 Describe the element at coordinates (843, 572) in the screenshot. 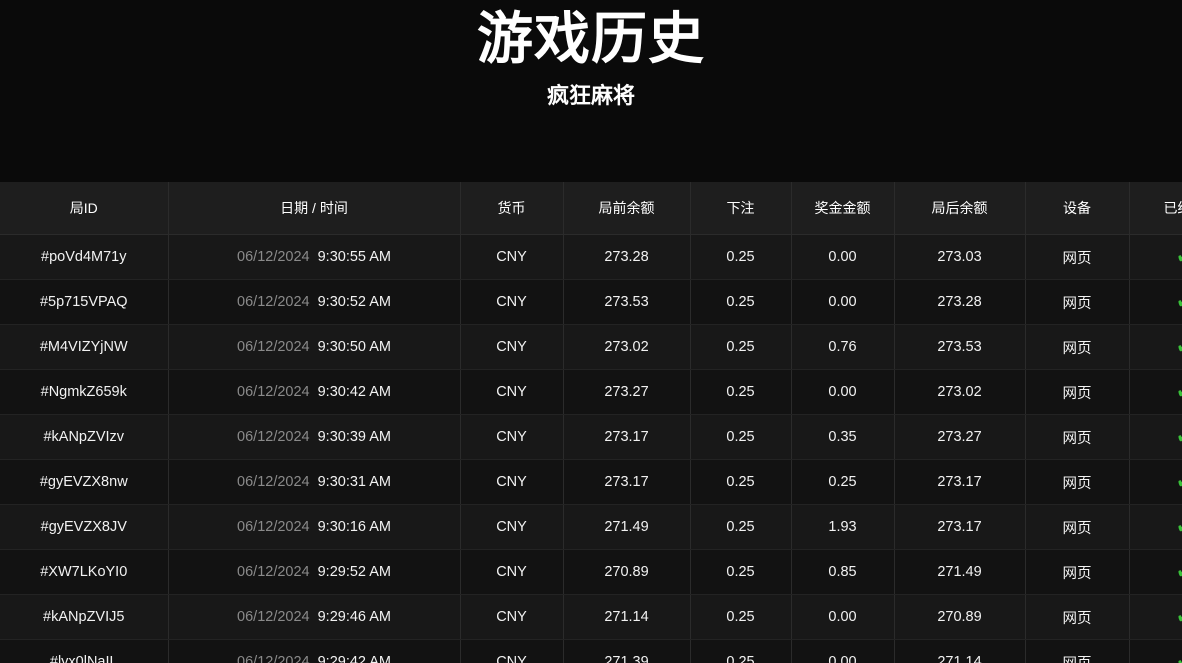

I see `cell-win-amount: 0.85` at that location.